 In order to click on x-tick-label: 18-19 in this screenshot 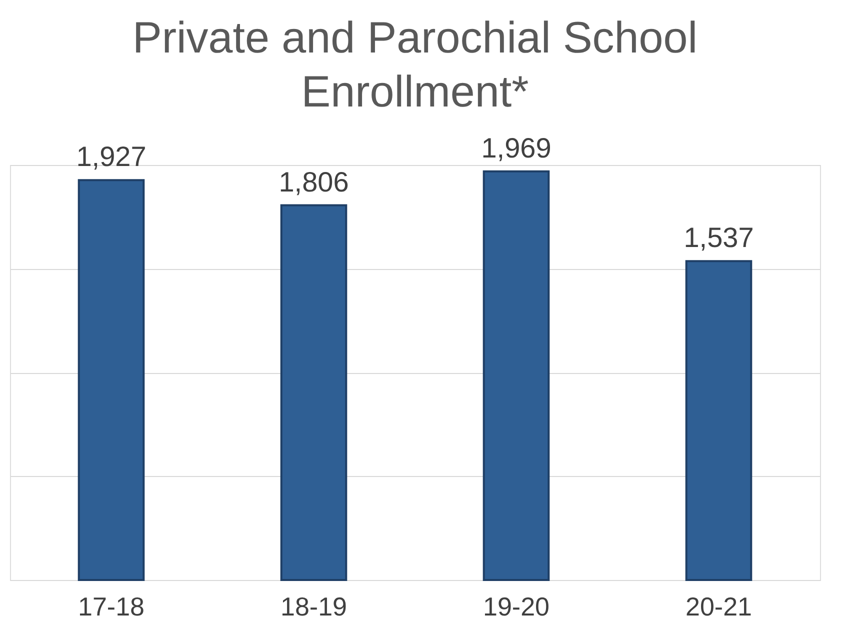, I will do `click(313, 607)`.